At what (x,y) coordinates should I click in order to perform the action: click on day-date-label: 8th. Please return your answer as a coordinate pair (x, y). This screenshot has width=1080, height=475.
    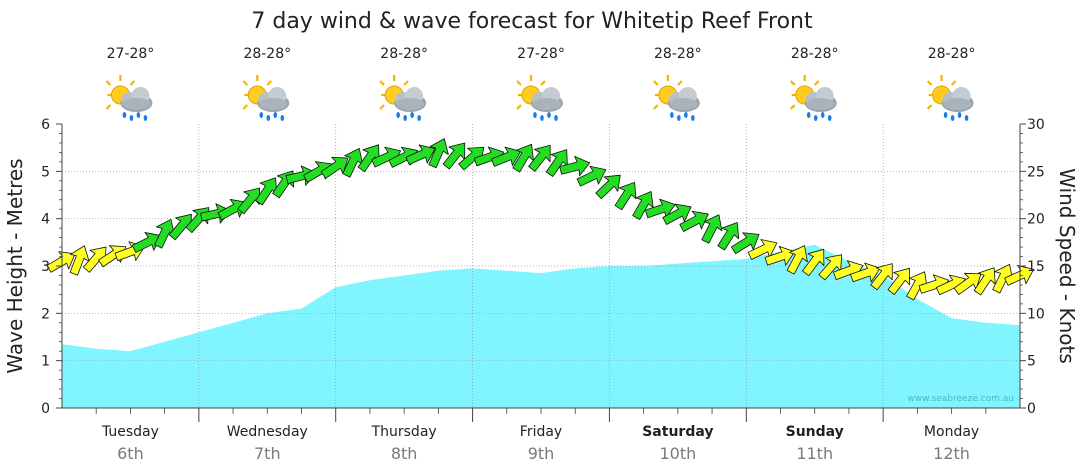
    Looking at the image, I should click on (404, 453).